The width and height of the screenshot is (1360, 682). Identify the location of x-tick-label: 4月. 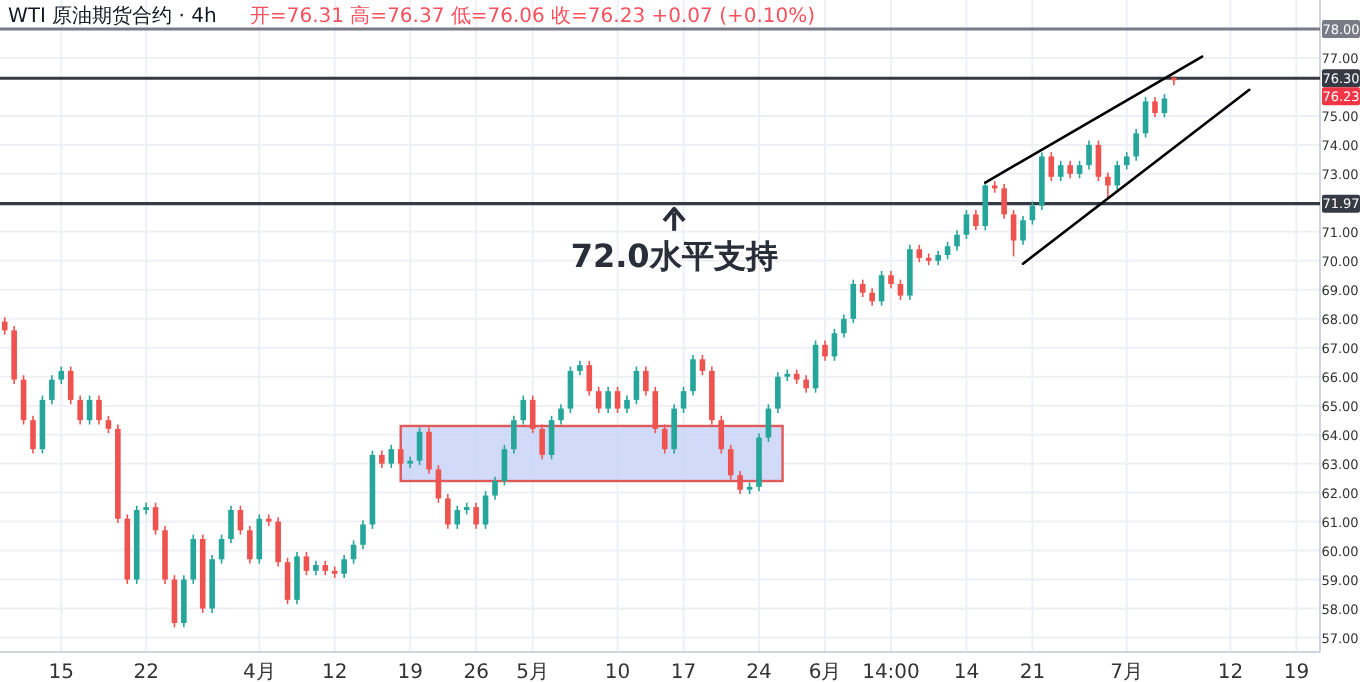
(259, 672).